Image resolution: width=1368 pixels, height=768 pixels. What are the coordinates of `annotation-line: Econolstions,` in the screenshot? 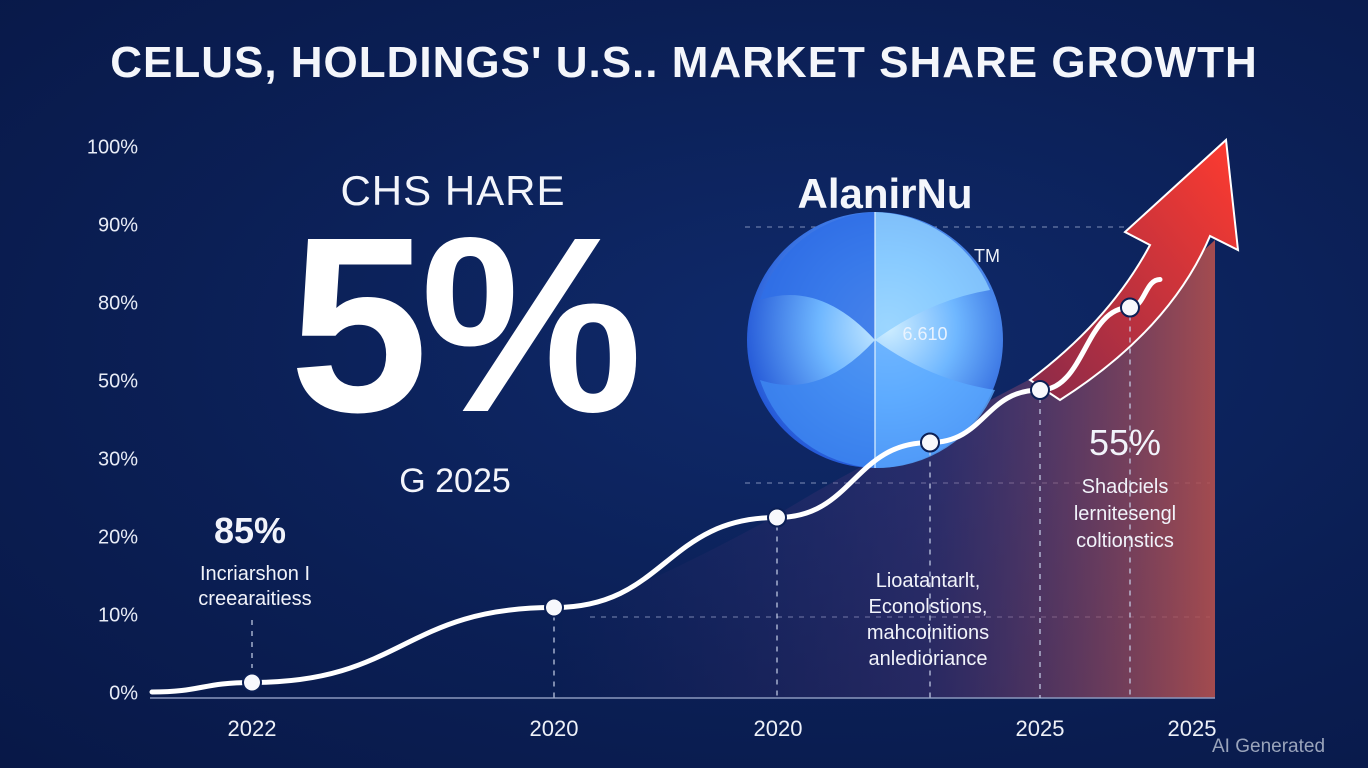 It's located at (928, 607).